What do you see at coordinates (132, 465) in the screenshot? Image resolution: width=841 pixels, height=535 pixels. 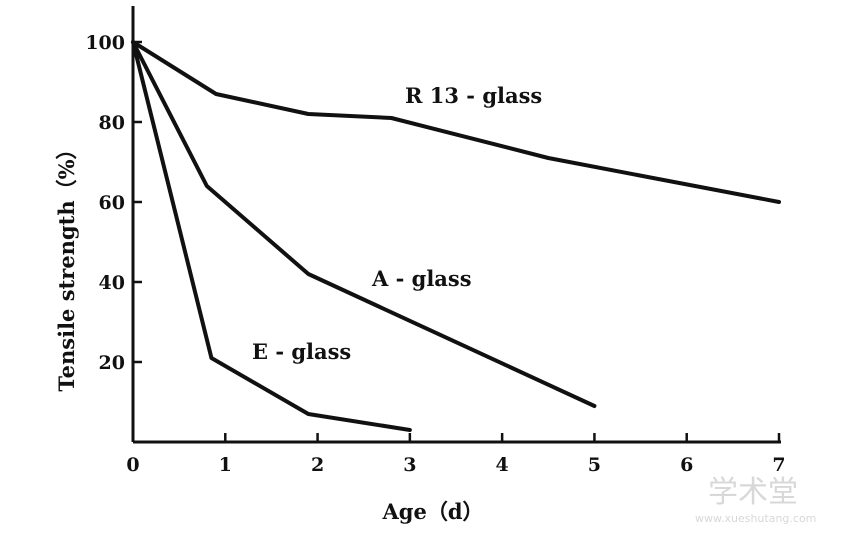 I see `x-tick-label: 0` at bounding box center [132, 465].